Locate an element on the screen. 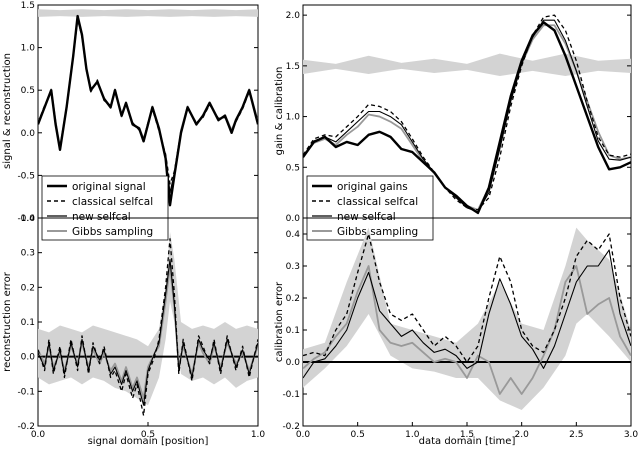 Image resolution: width=640 pixels, height=449 pixels. panel-recon-error-series is located at coordinates (148, 327).